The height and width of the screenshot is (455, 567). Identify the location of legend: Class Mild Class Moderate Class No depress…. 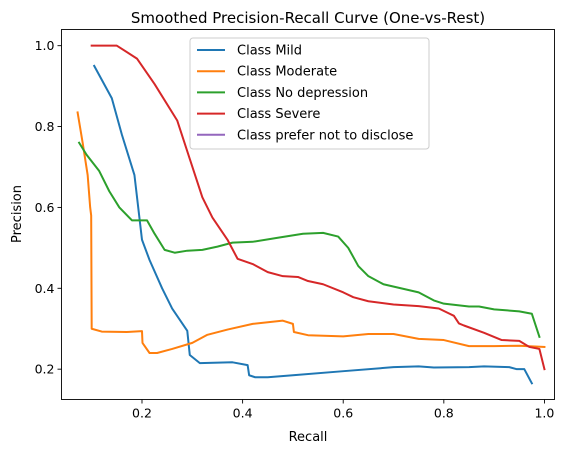
(309, 93).